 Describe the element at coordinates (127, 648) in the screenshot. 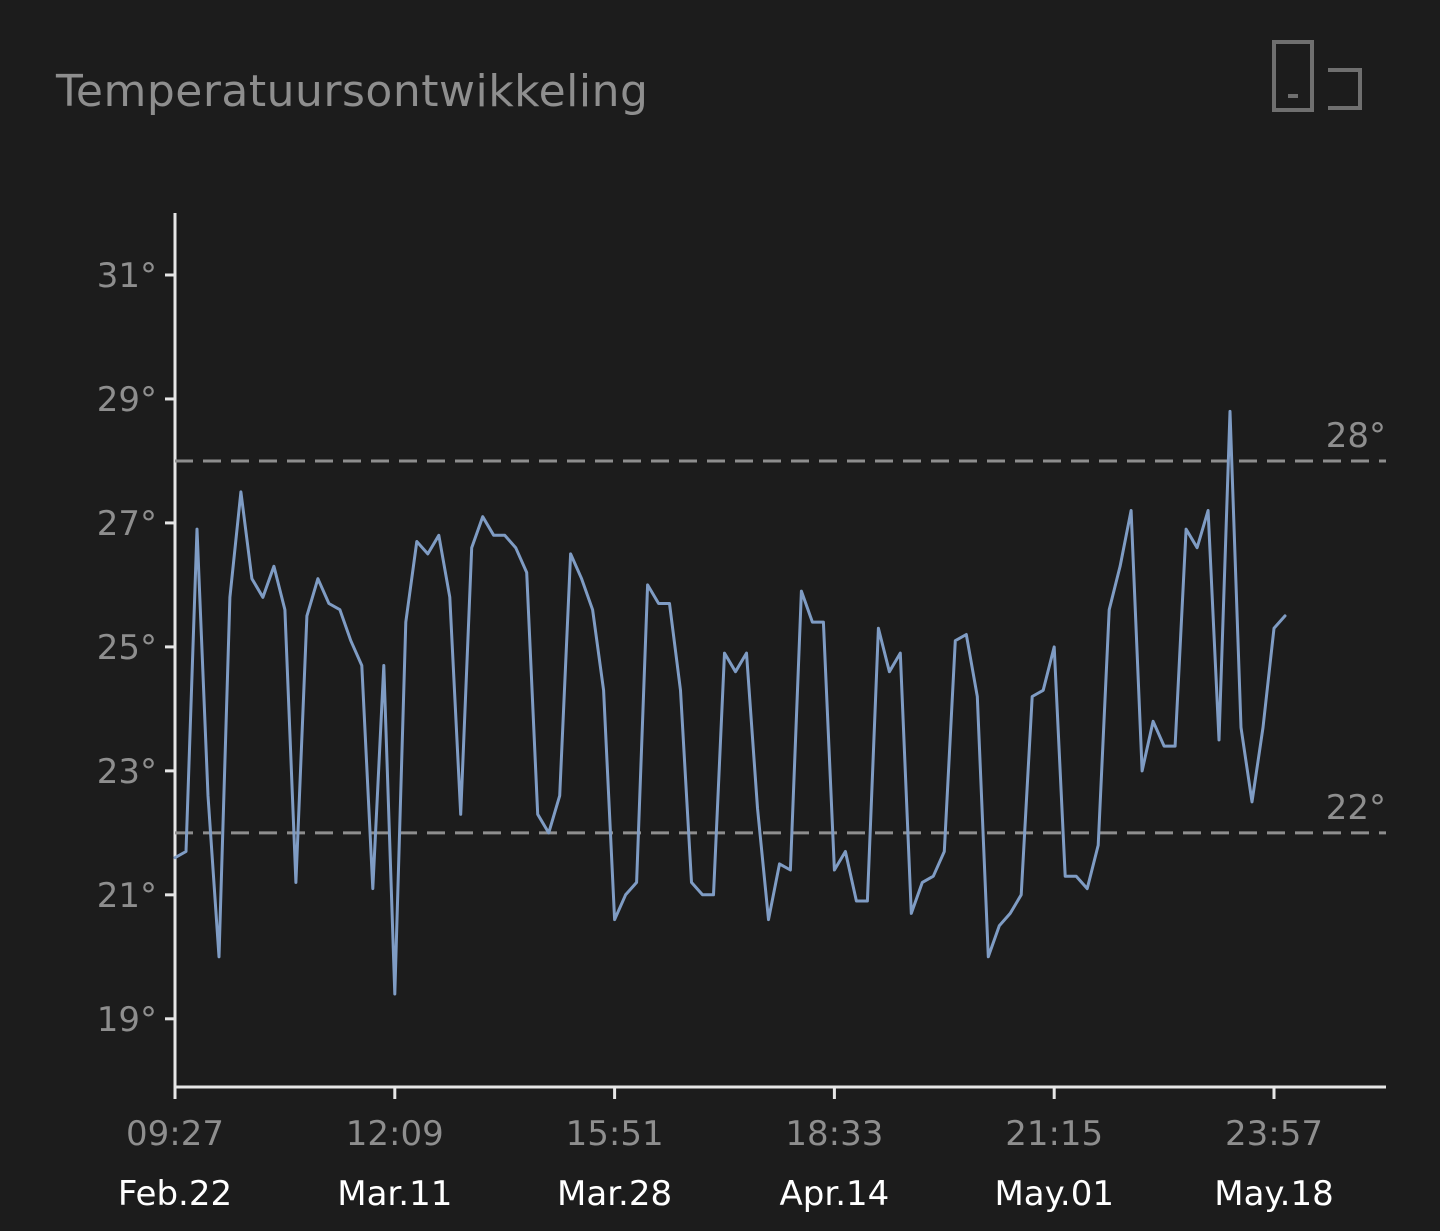

I see `y-tick-label: 25°` at that location.